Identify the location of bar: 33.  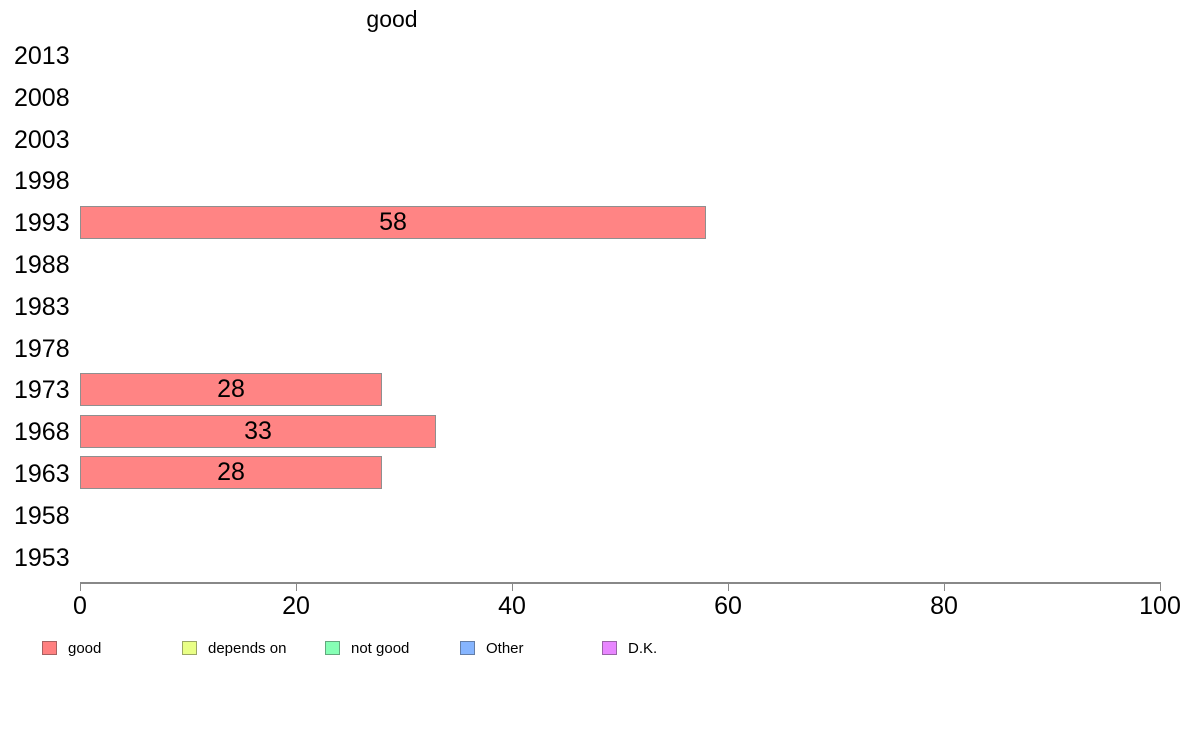
(258, 431).